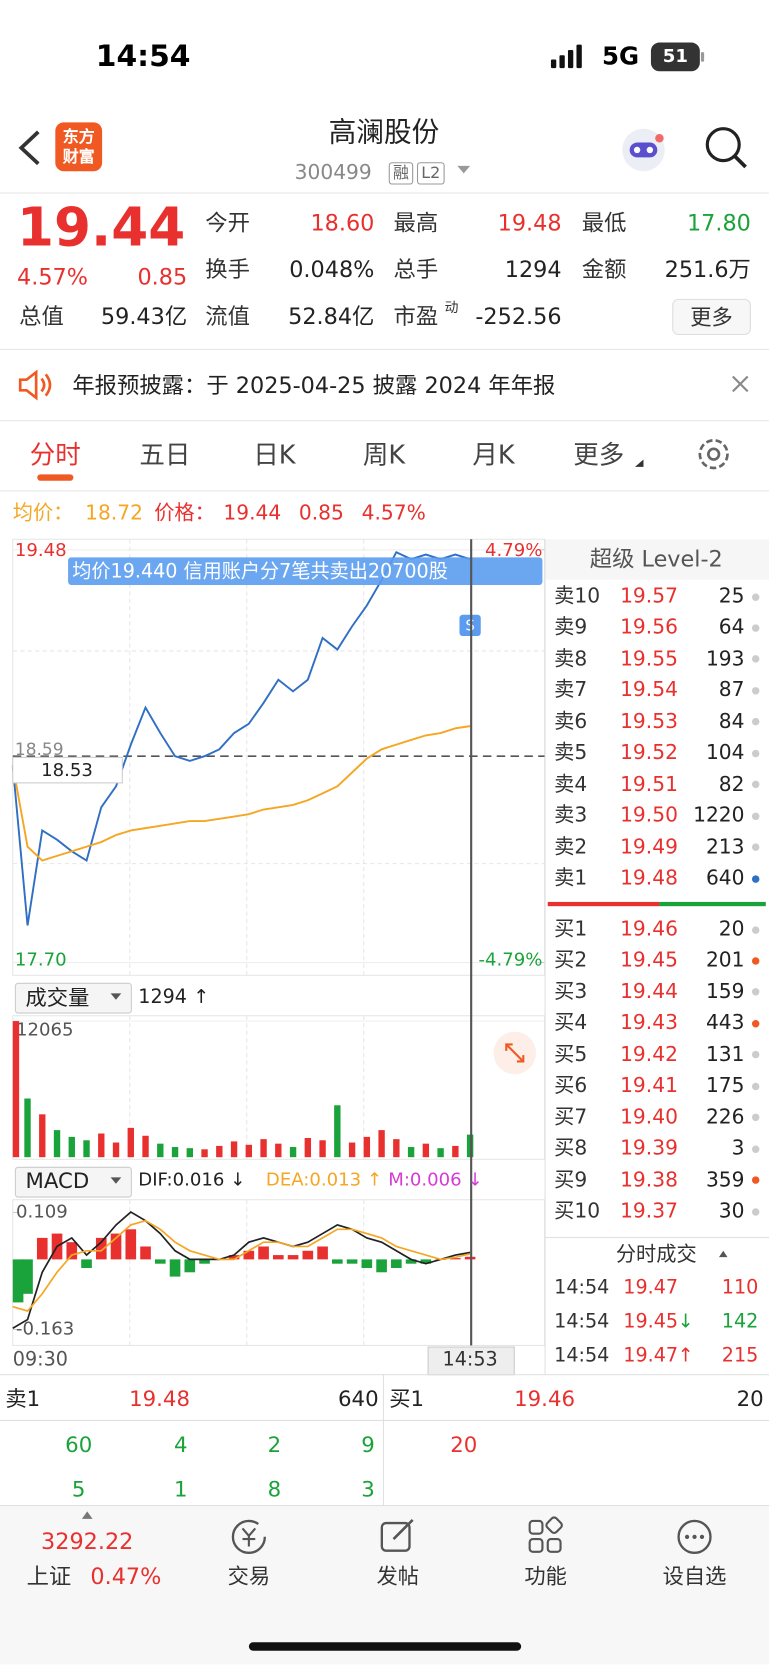  What do you see at coordinates (274, 455) in the screenshot?
I see `tab: 日K` at bounding box center [274, 455].